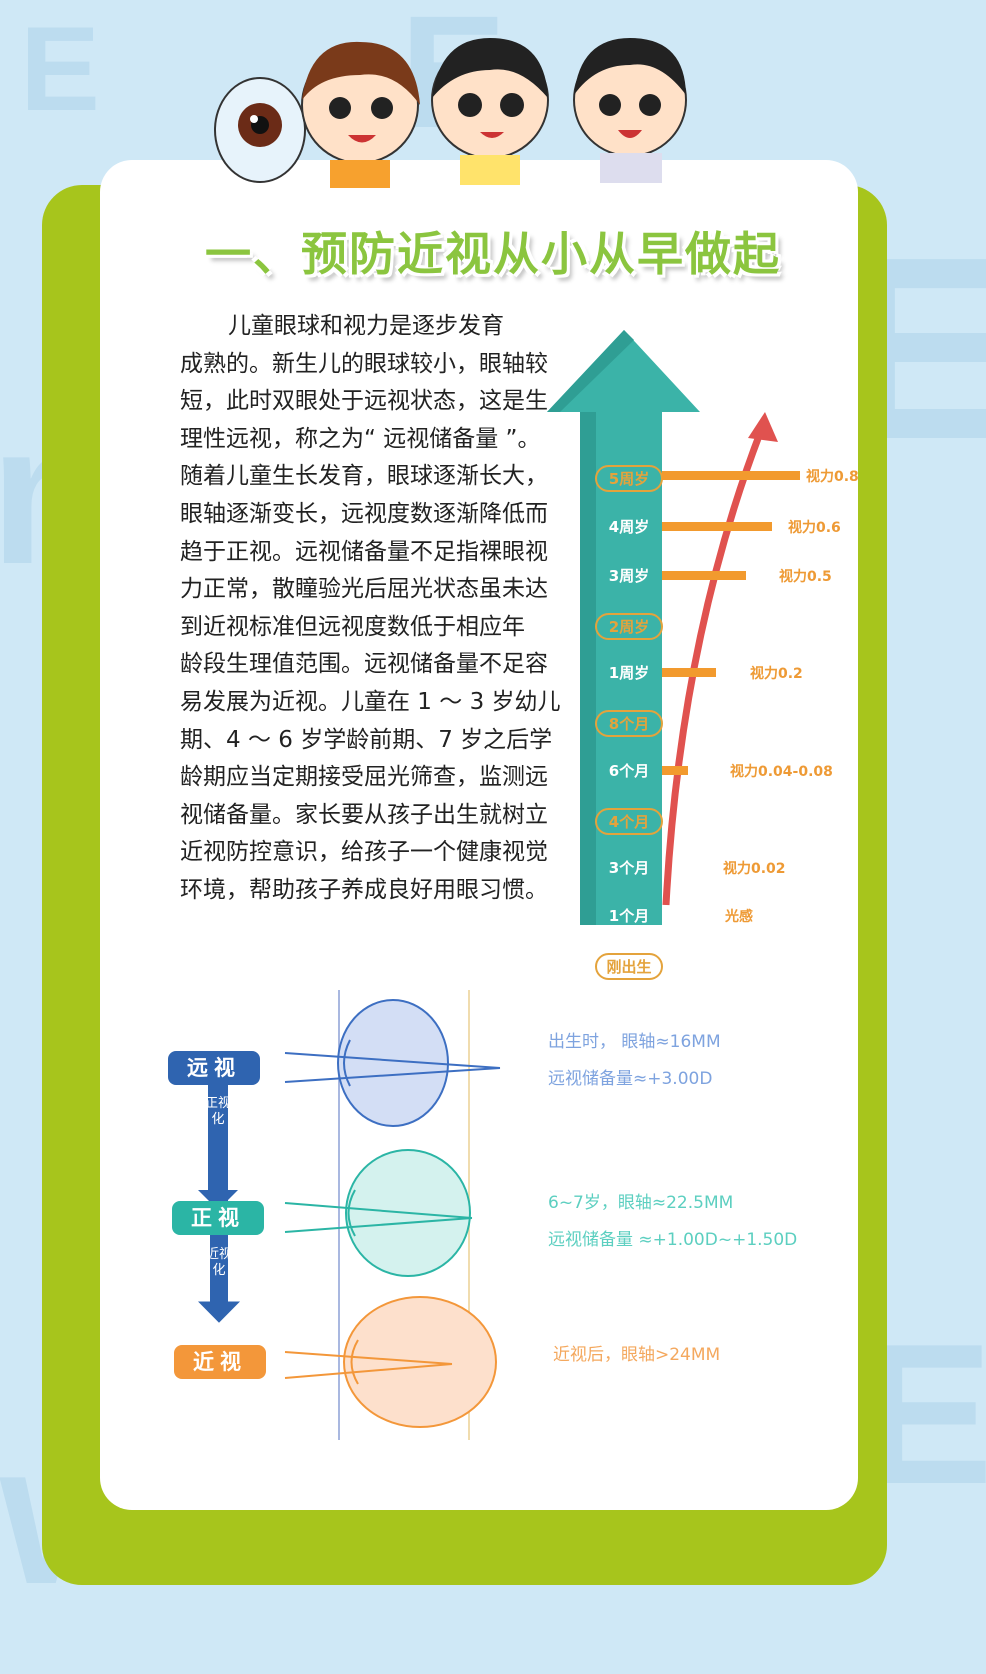 The width and height of the screenshot is (986, 1674). Describe the element at coordinates (805, 577) in the screenshot. I see `vision-value: 视力0.5` at that location.